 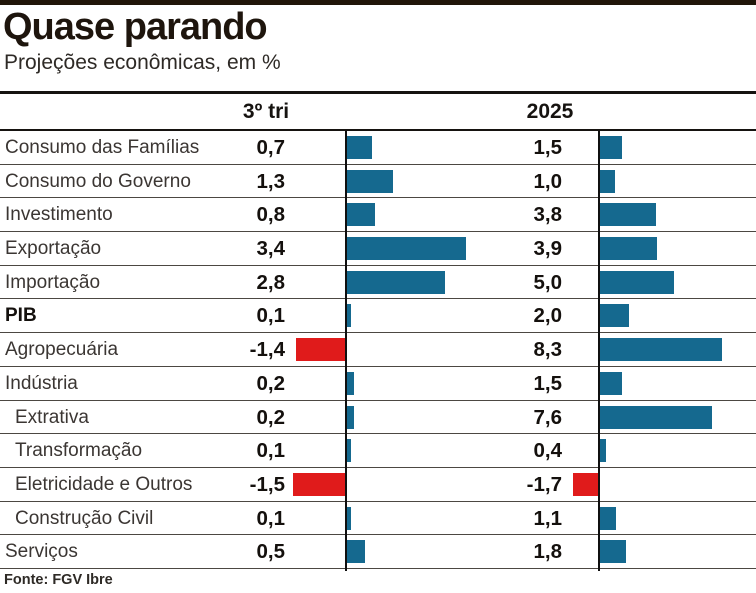 What do you see at coordinates (62, 350) in the screenshot?
I see `row-label: Agropecuária` at bounding box center [62, 350].